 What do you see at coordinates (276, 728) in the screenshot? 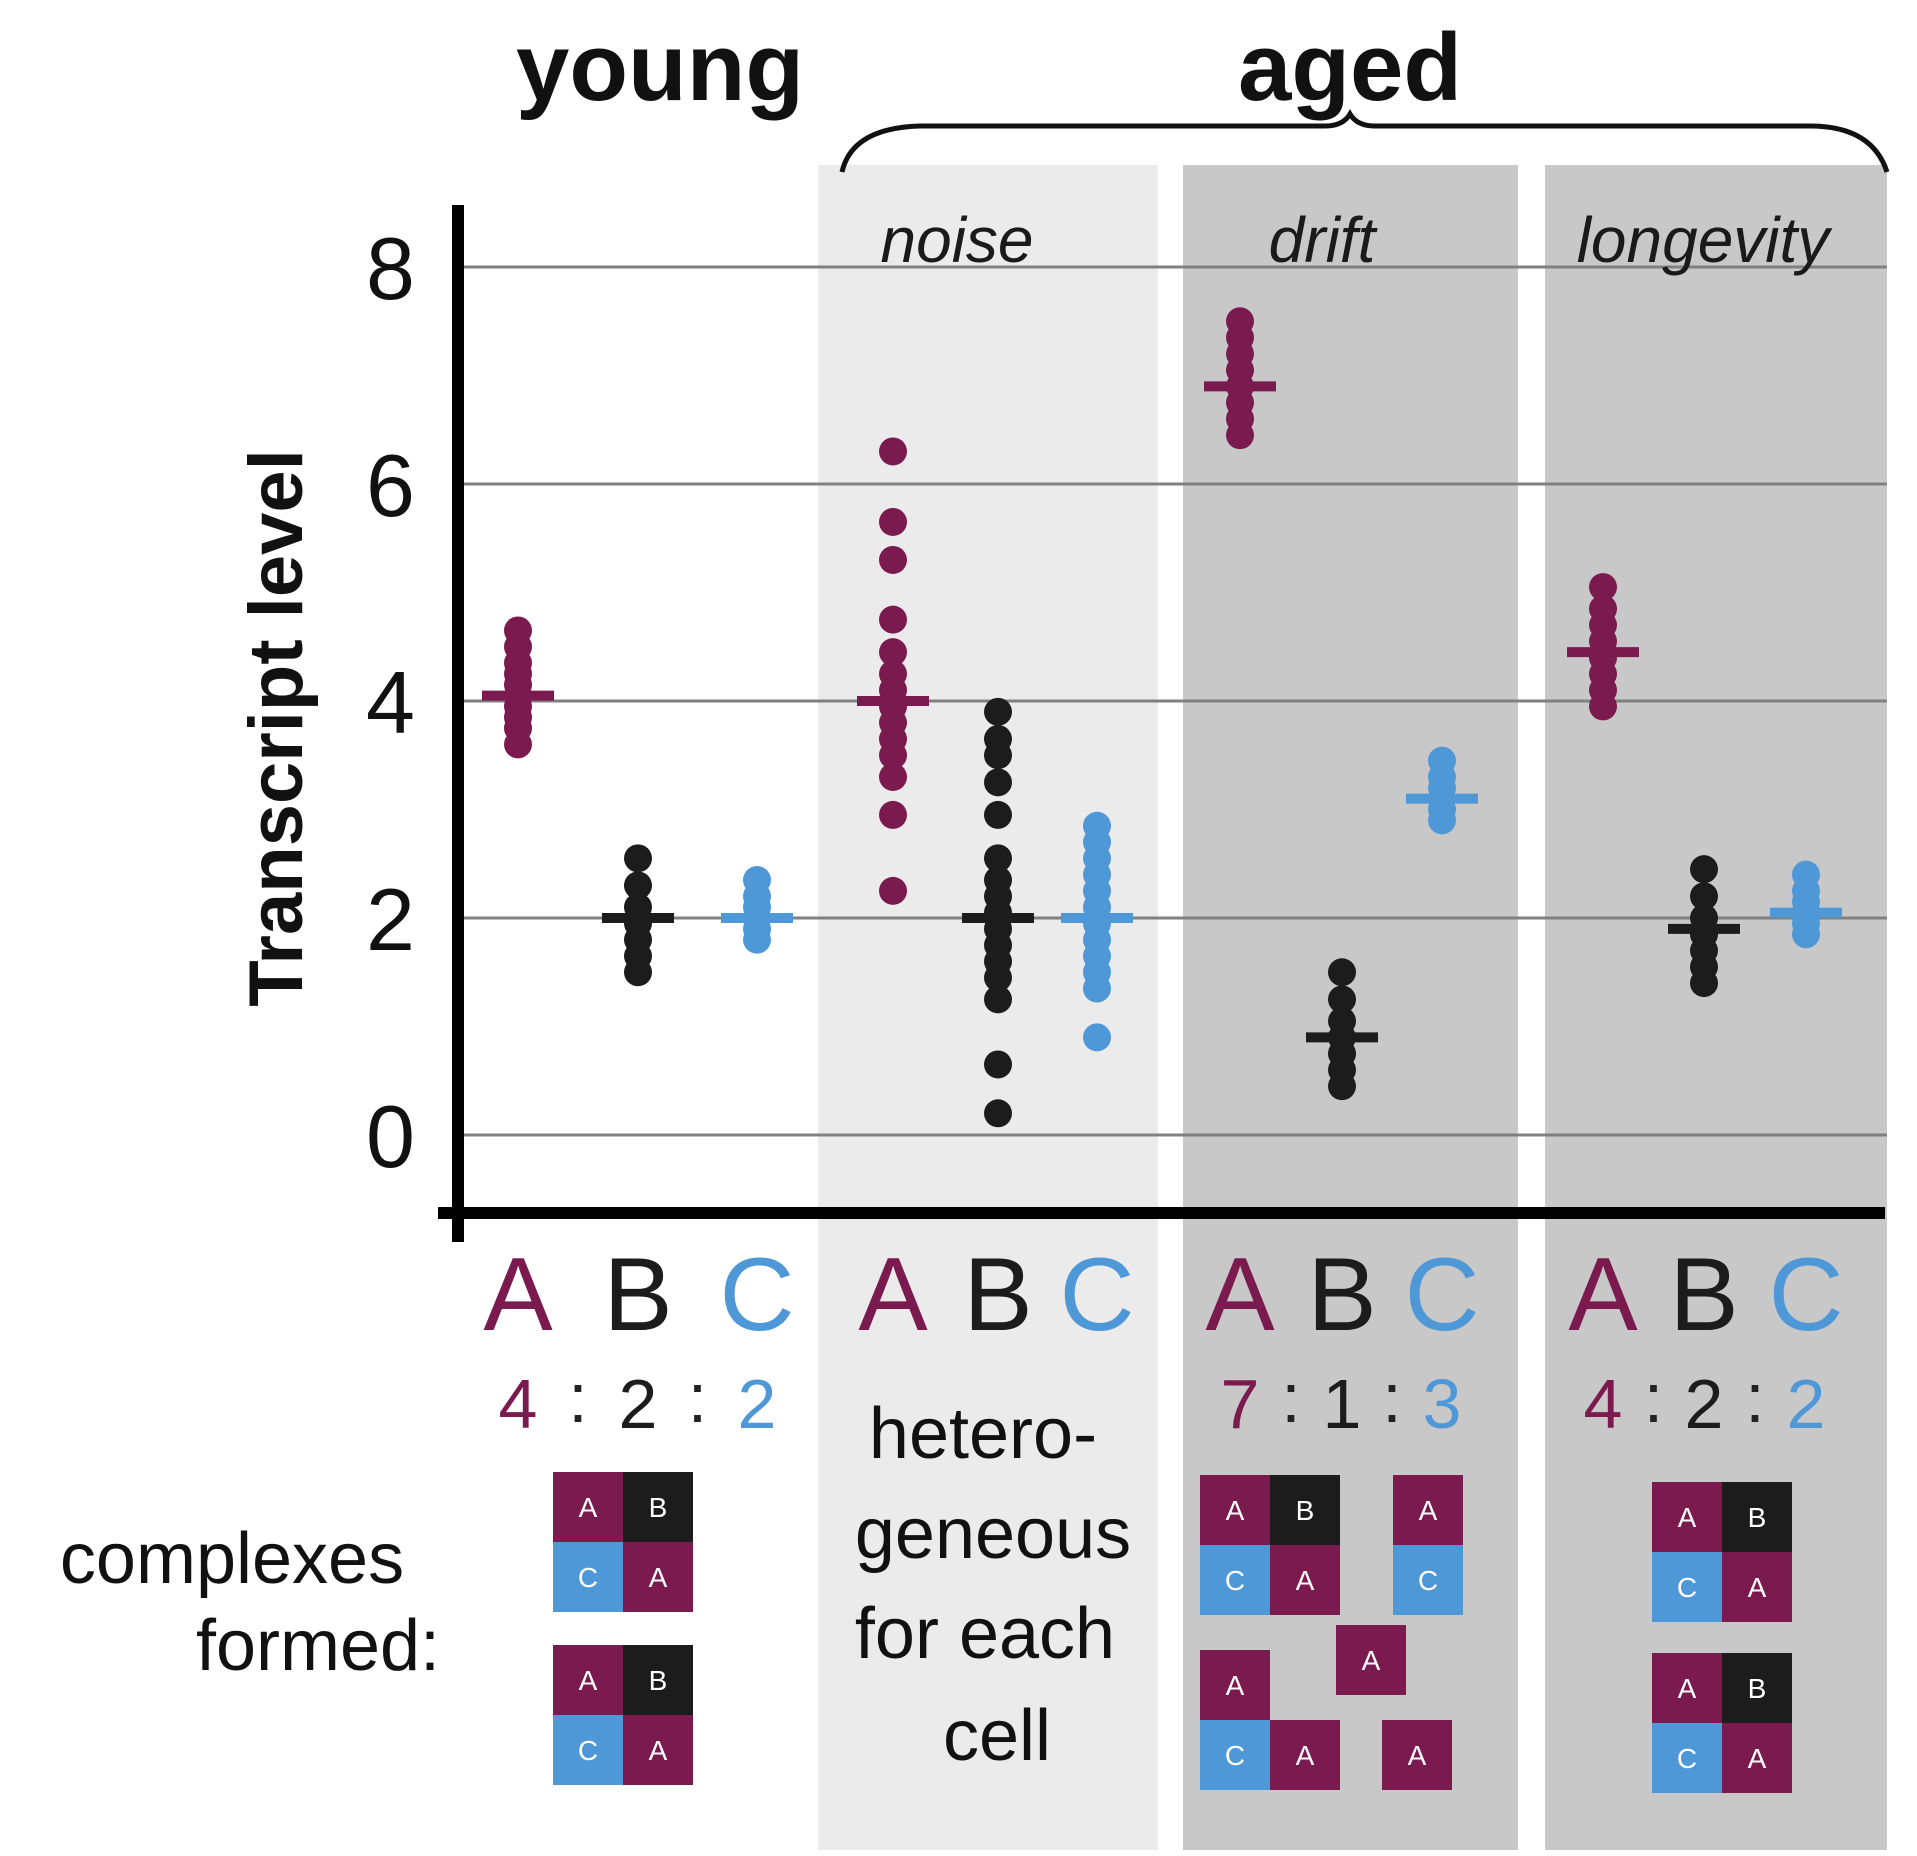
I see `y-axis-title: Transcript level` at bounding box center [276, 728].